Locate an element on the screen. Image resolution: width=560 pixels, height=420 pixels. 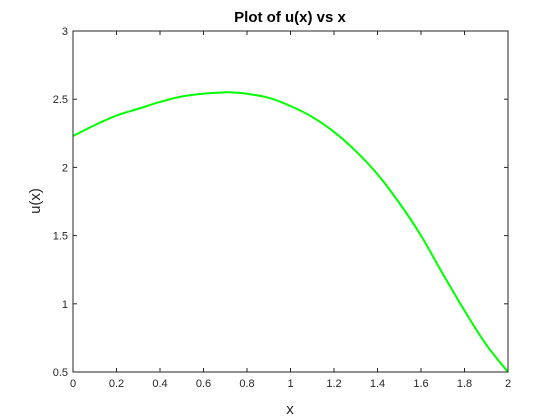
x-tick-label: 2 is located at coordinates (508, 384).